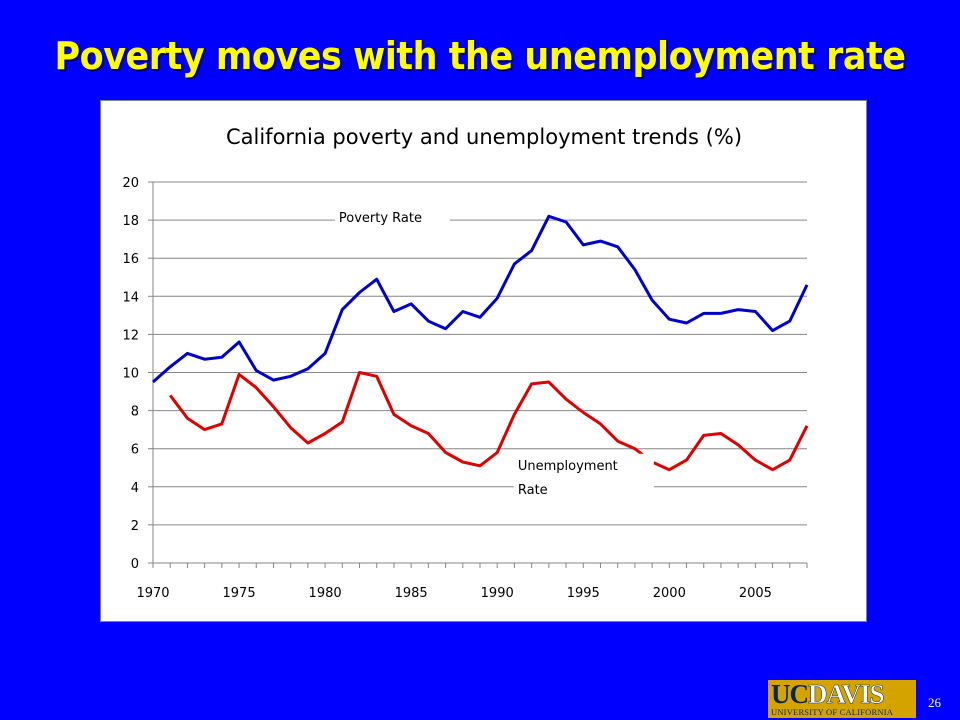  What do you see at coordinates (489, 421) in the screenshot?
I see `unemployment-rateline` at bounding box center [489, 421].